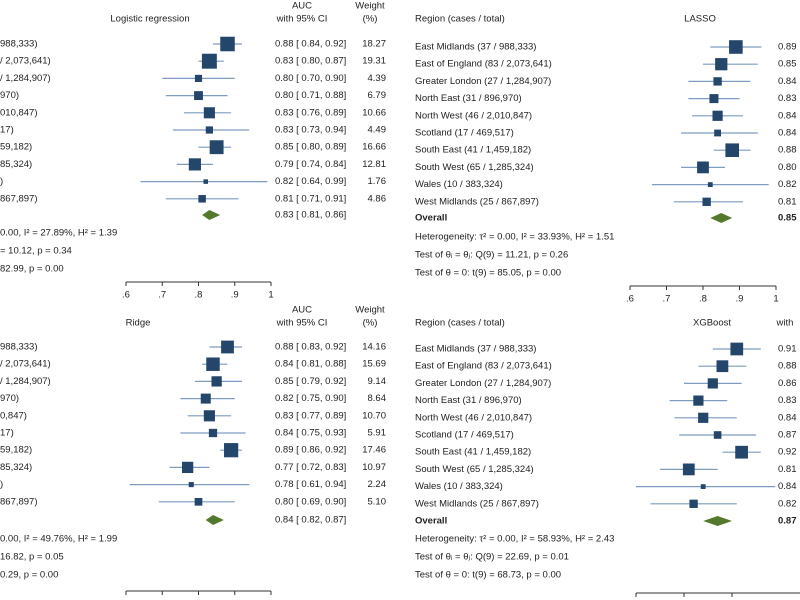 The image size is (800, 600). Describe the element at coordinates (13, 415) in the screenshot. I see `row-label: 0,847)` at that location.